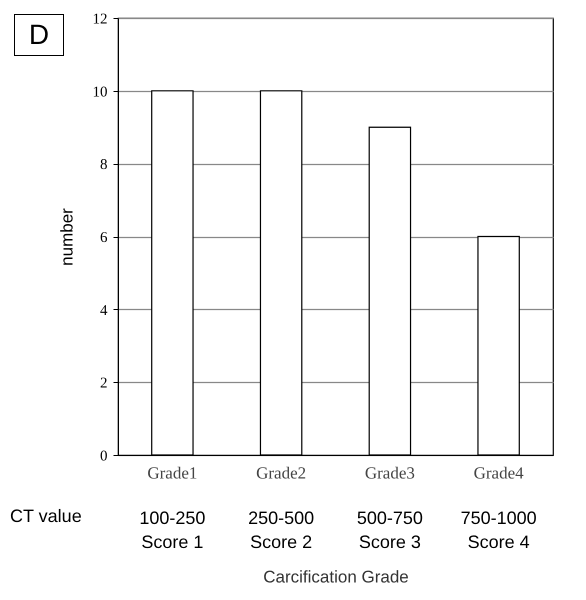 This screenshot has height=600, width=586. What do you see at coordinates (39, 35) in the screenshot?
I see `text: D` at bounding box center [39, 35].